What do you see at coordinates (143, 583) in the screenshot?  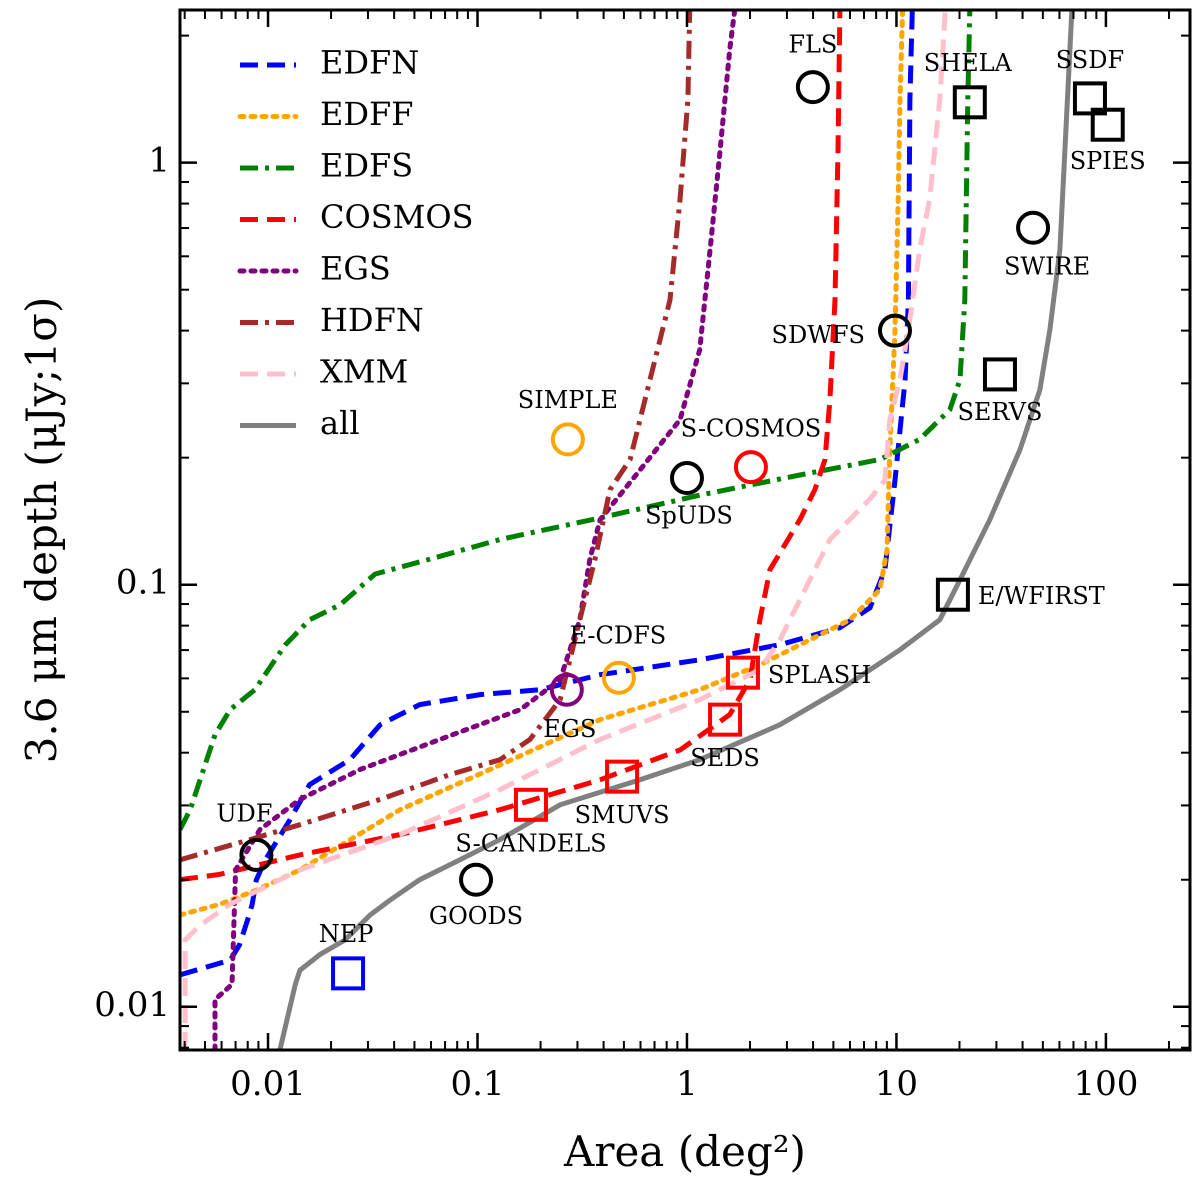 I see `y-tick-label: 0.1` at bounding box center [143, 583].